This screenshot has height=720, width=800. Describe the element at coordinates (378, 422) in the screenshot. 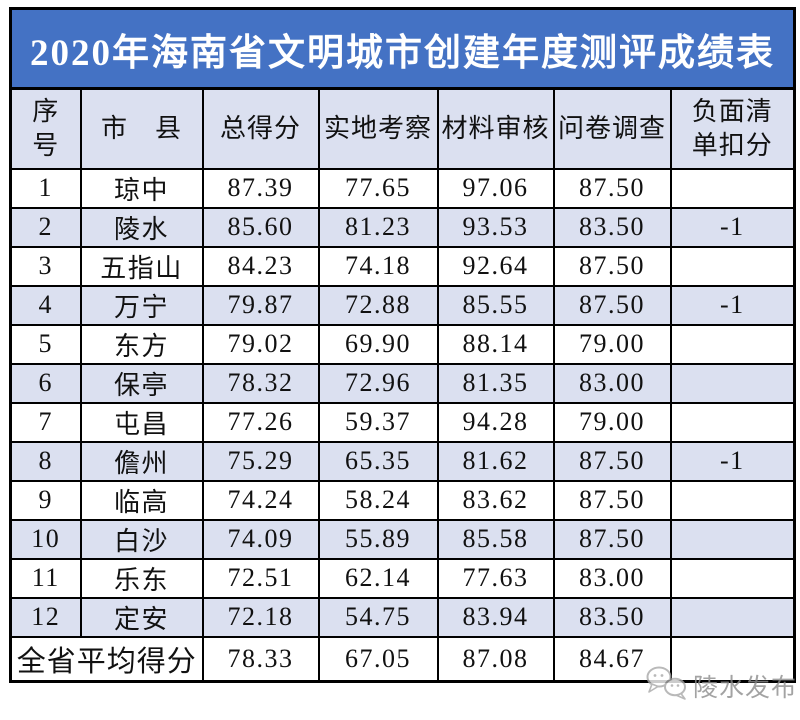

I see `cell-field: 59.37` at that location.